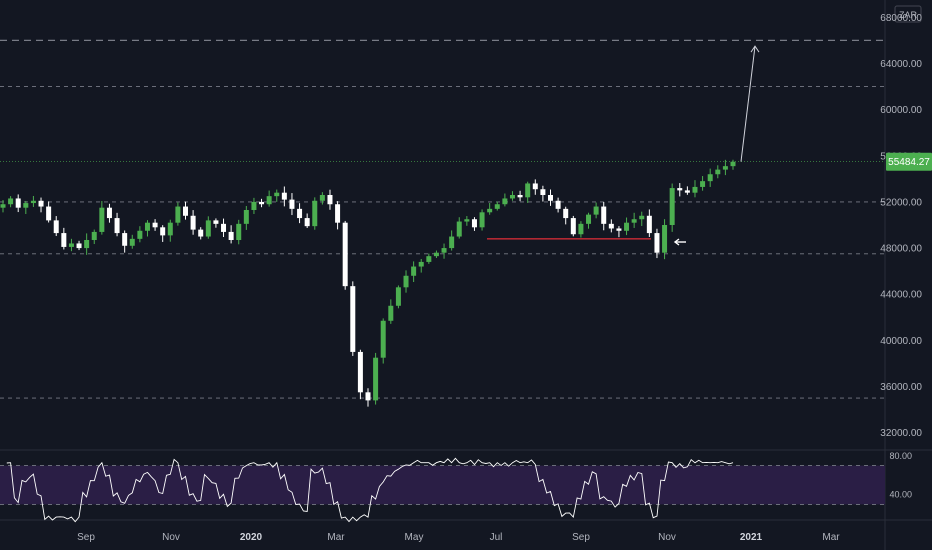 This screenshot has height=550, width=932. I want to click on price-tick-label: 40000.00, so click(901, 341).